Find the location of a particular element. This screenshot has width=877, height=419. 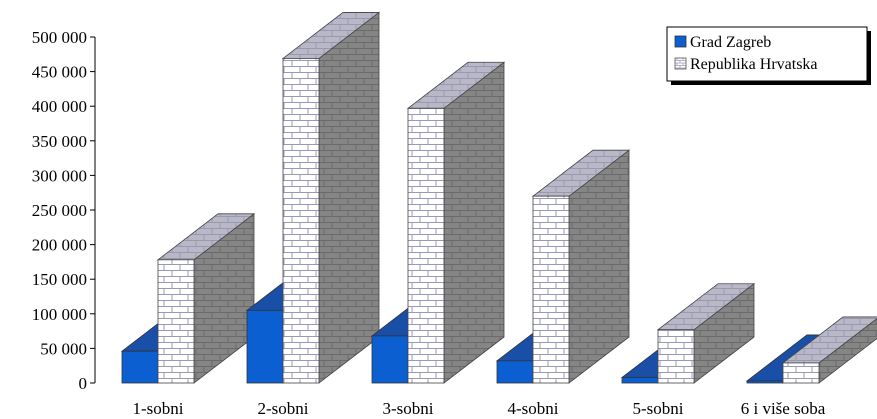

y-tick-label: 400 000 is located at coordinates (59, 106).